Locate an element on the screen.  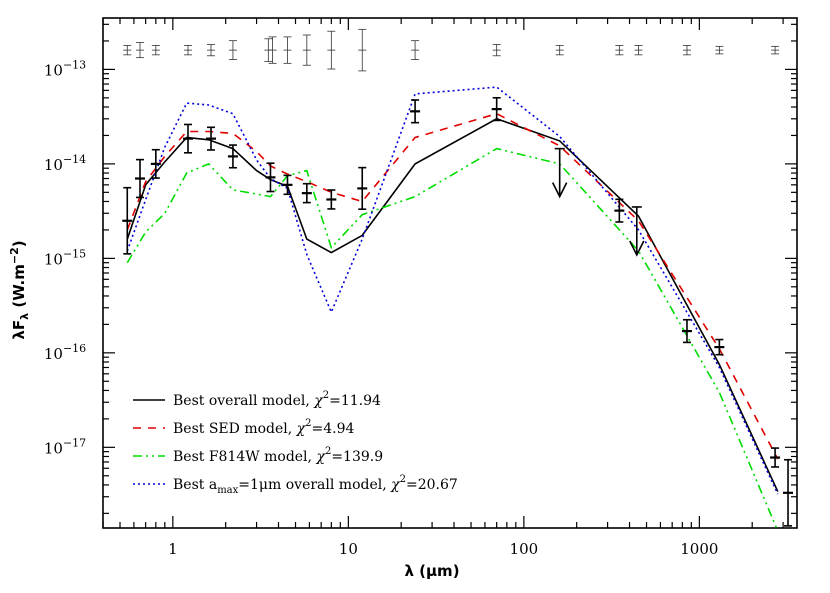
legend-label-2: Best SED model, χ2=4.94 is located at coordinates (264, 427).